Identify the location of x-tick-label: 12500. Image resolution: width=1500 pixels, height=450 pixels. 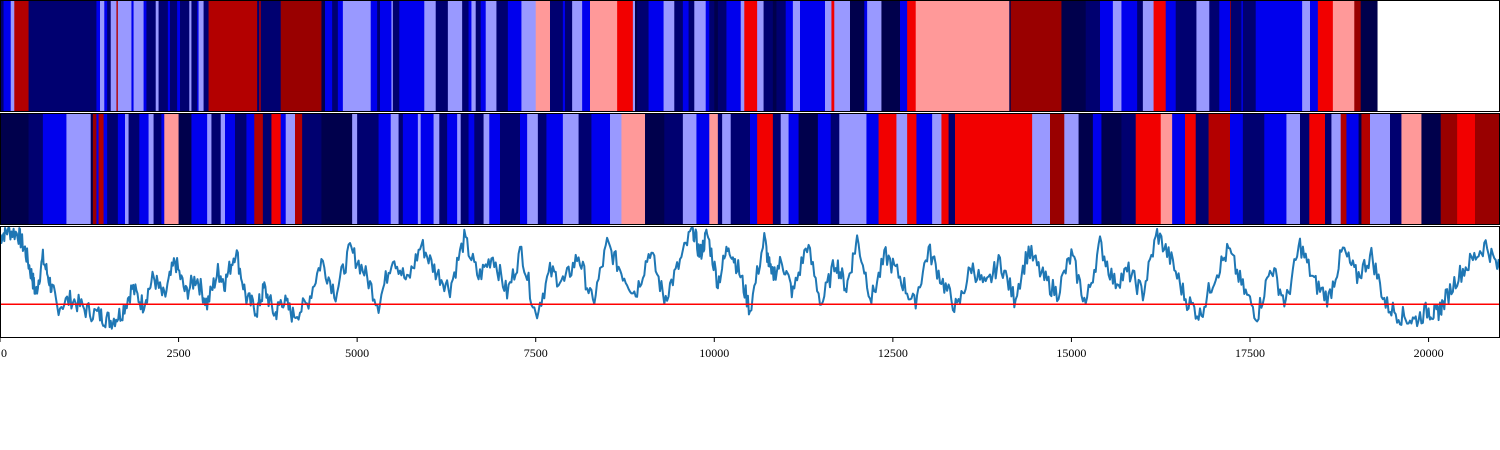
(893, 353).